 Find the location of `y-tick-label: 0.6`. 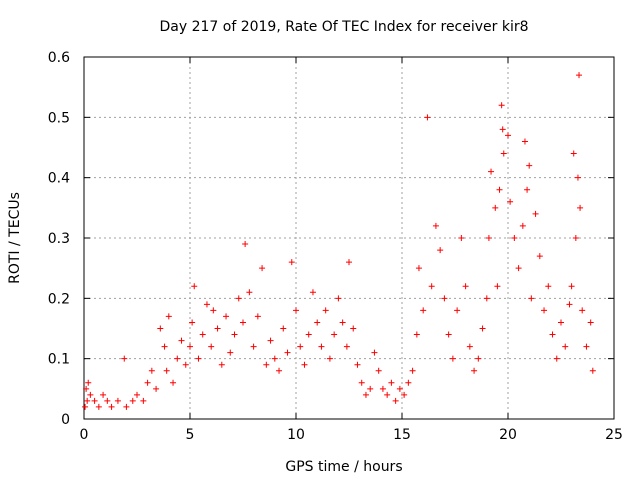

y-tick-label: 0.6 is located at coordinates (59, 58).